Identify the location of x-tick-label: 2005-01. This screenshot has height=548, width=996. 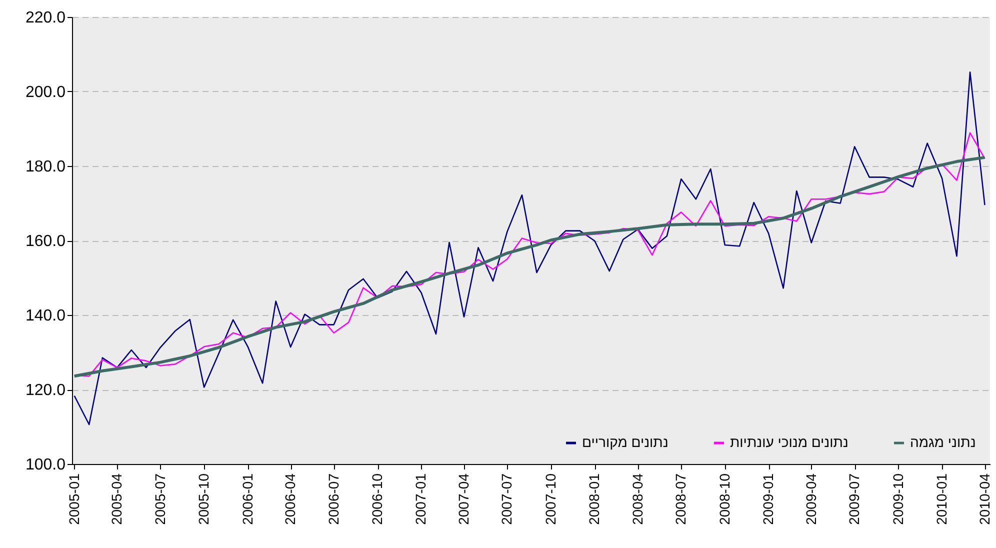
(74, 499).